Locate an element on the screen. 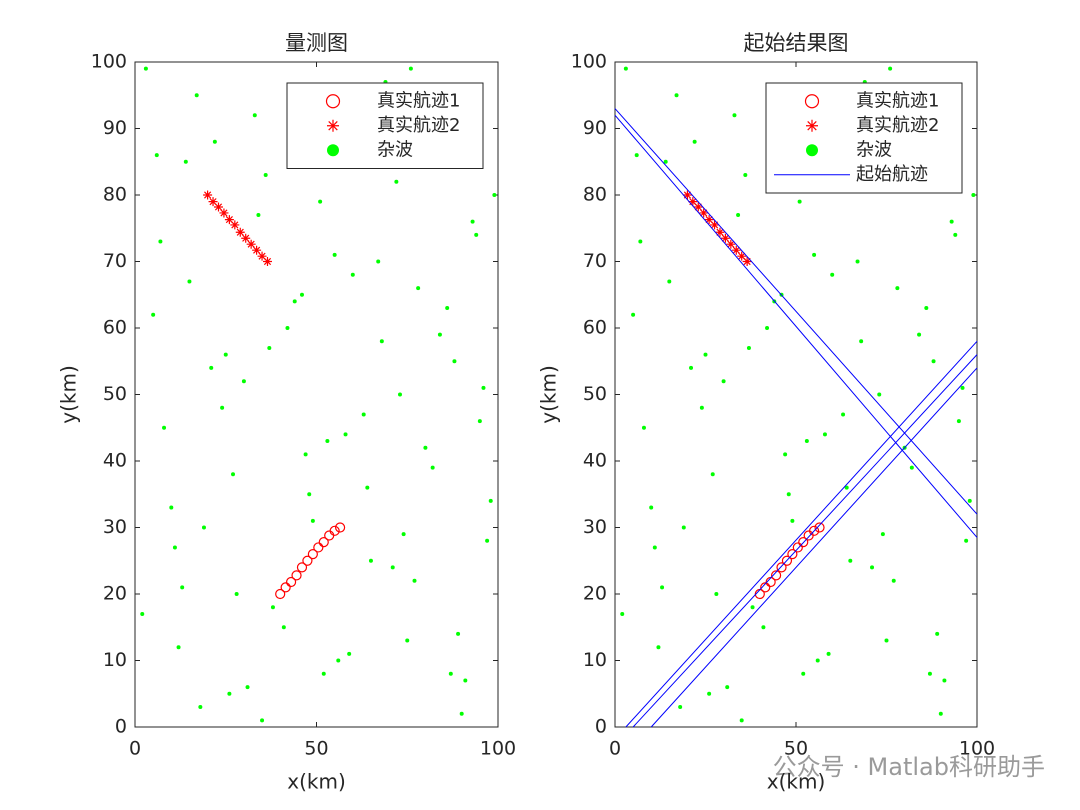 The image size is (1080, 810). y-tick-label: 100 is located at coordinates (589, 62).